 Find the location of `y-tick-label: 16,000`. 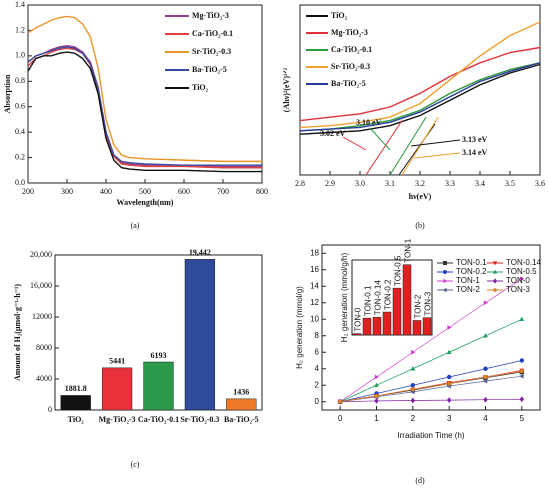

y-tick-label: 16,000 is located at coordinates (41, 285).